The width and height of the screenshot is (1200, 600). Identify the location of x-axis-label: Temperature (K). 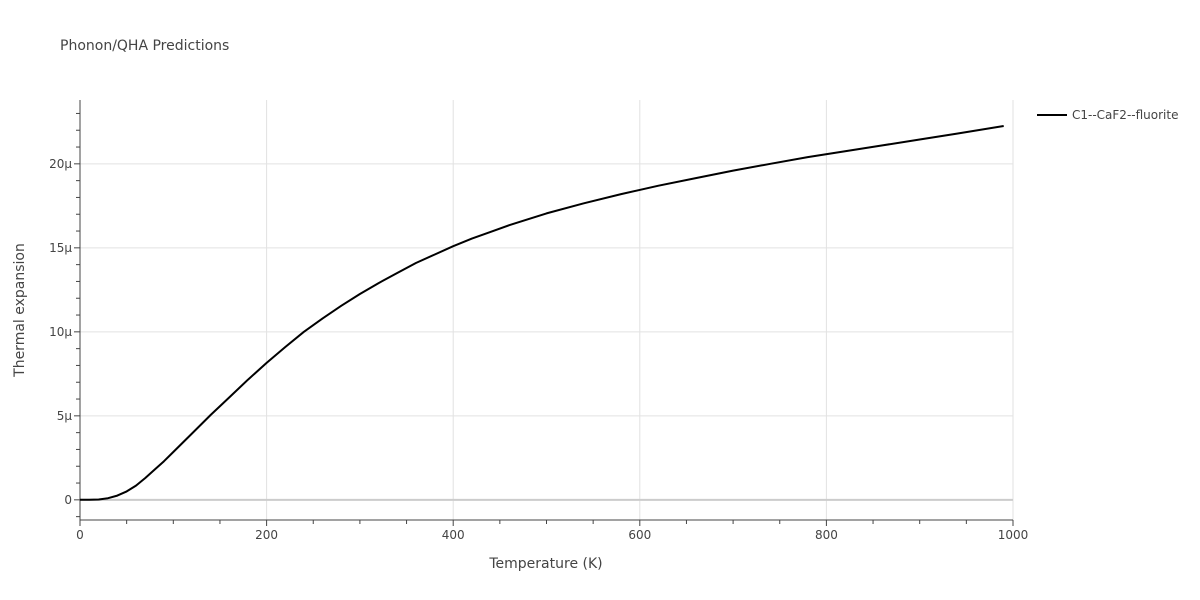
(545, 564).